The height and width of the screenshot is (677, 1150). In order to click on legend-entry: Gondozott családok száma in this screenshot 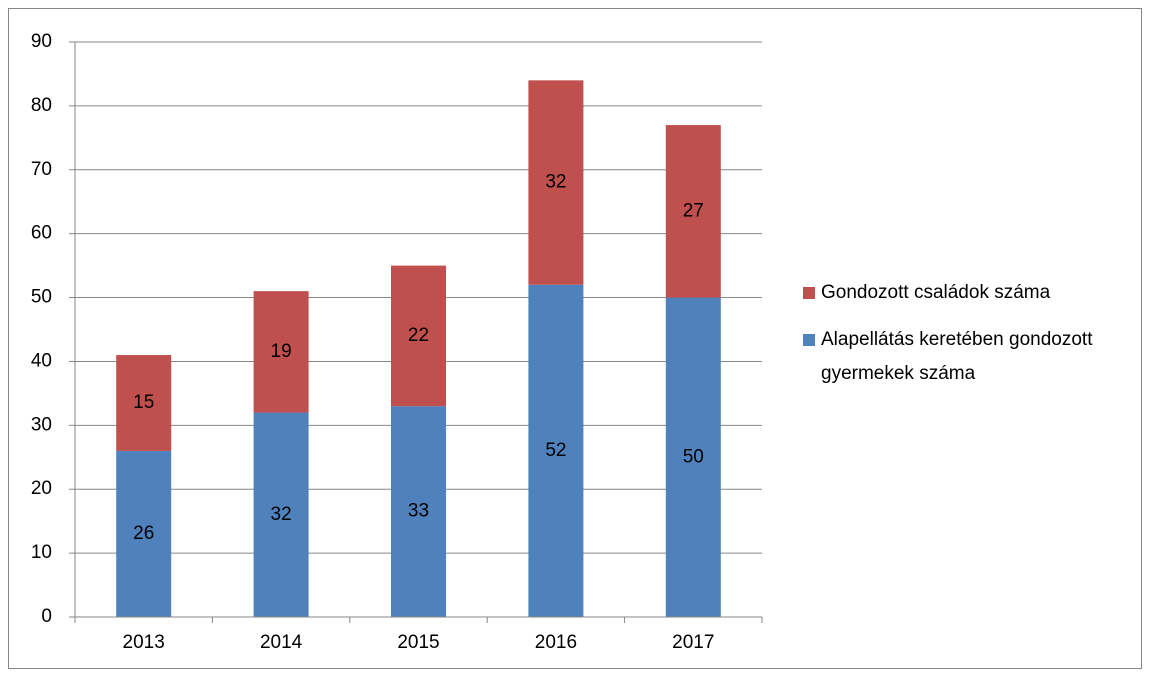, I will do `click(968, 293)`.